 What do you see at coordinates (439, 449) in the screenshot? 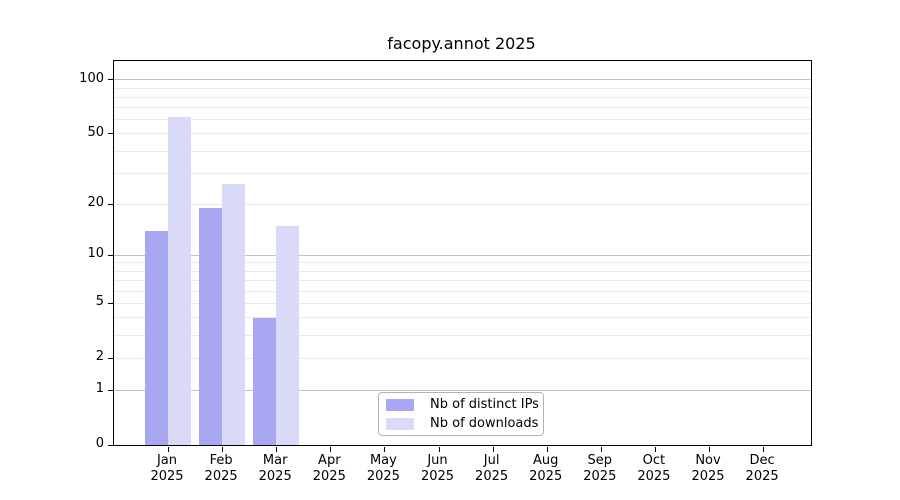
I see `x-tick-jun` at bounding box center [439, 449].